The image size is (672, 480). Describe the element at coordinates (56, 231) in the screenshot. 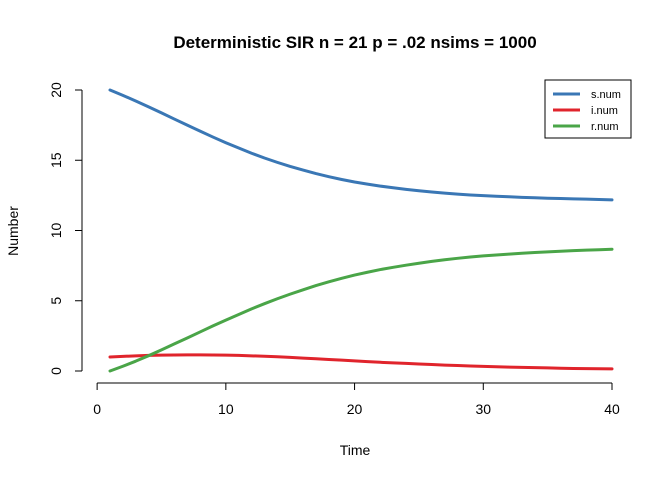

I see `y-tick-label: 10` at that location.